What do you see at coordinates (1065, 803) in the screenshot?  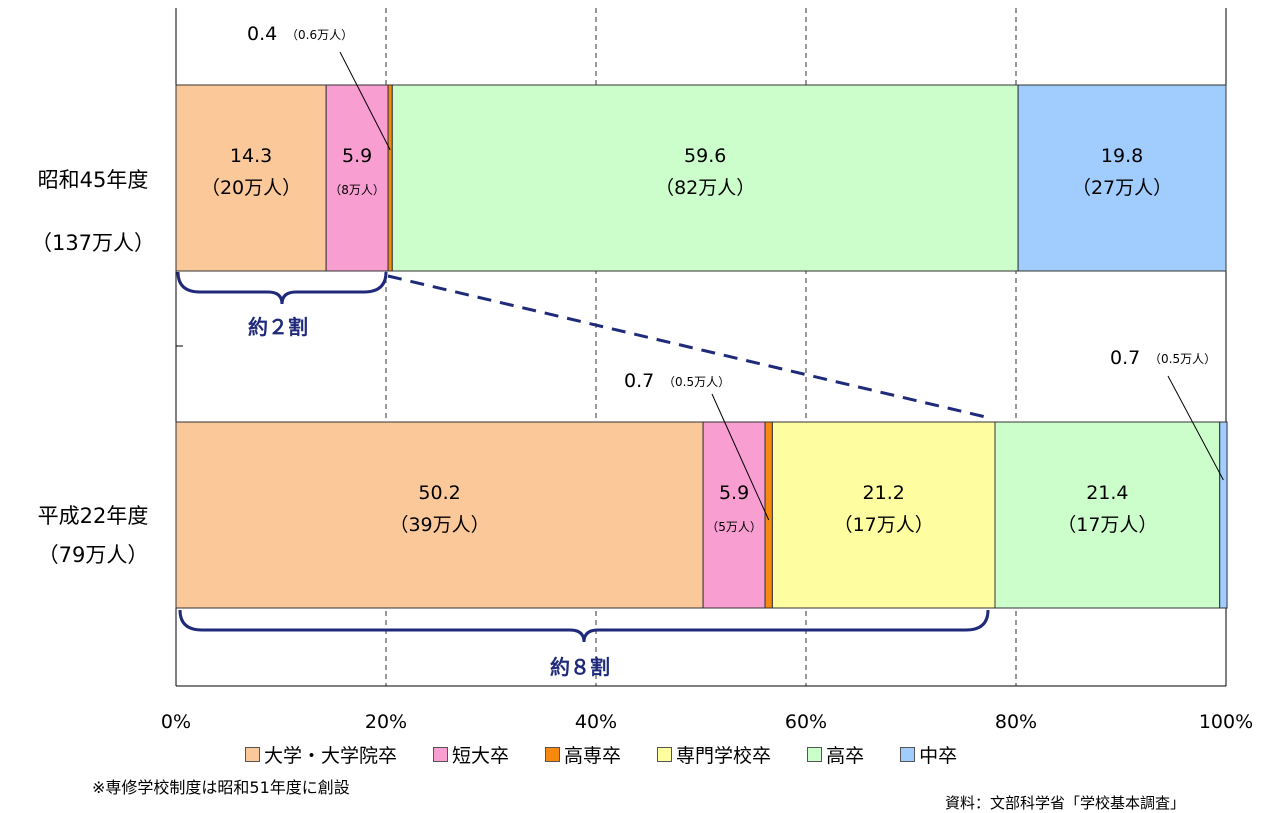 I see `source-note: 資料：文部科学省「学校基本調査」` at bounding box center [1065, 803].